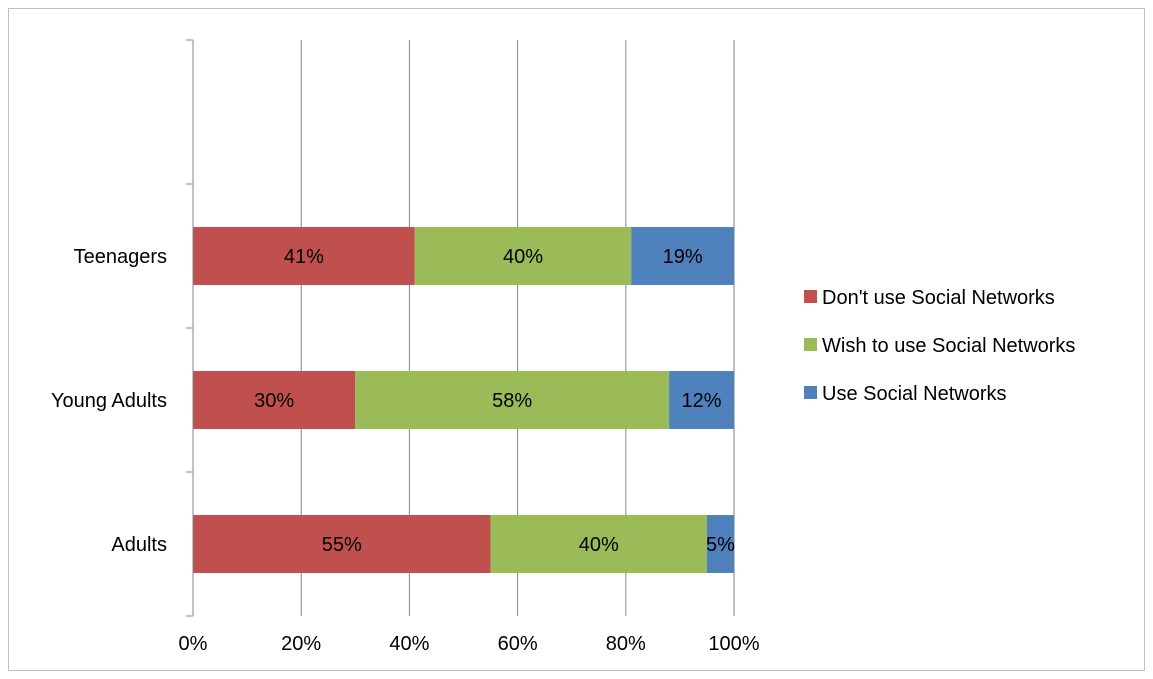 The image size is (1153, 679). I want to click on axes, so click(190, 328).